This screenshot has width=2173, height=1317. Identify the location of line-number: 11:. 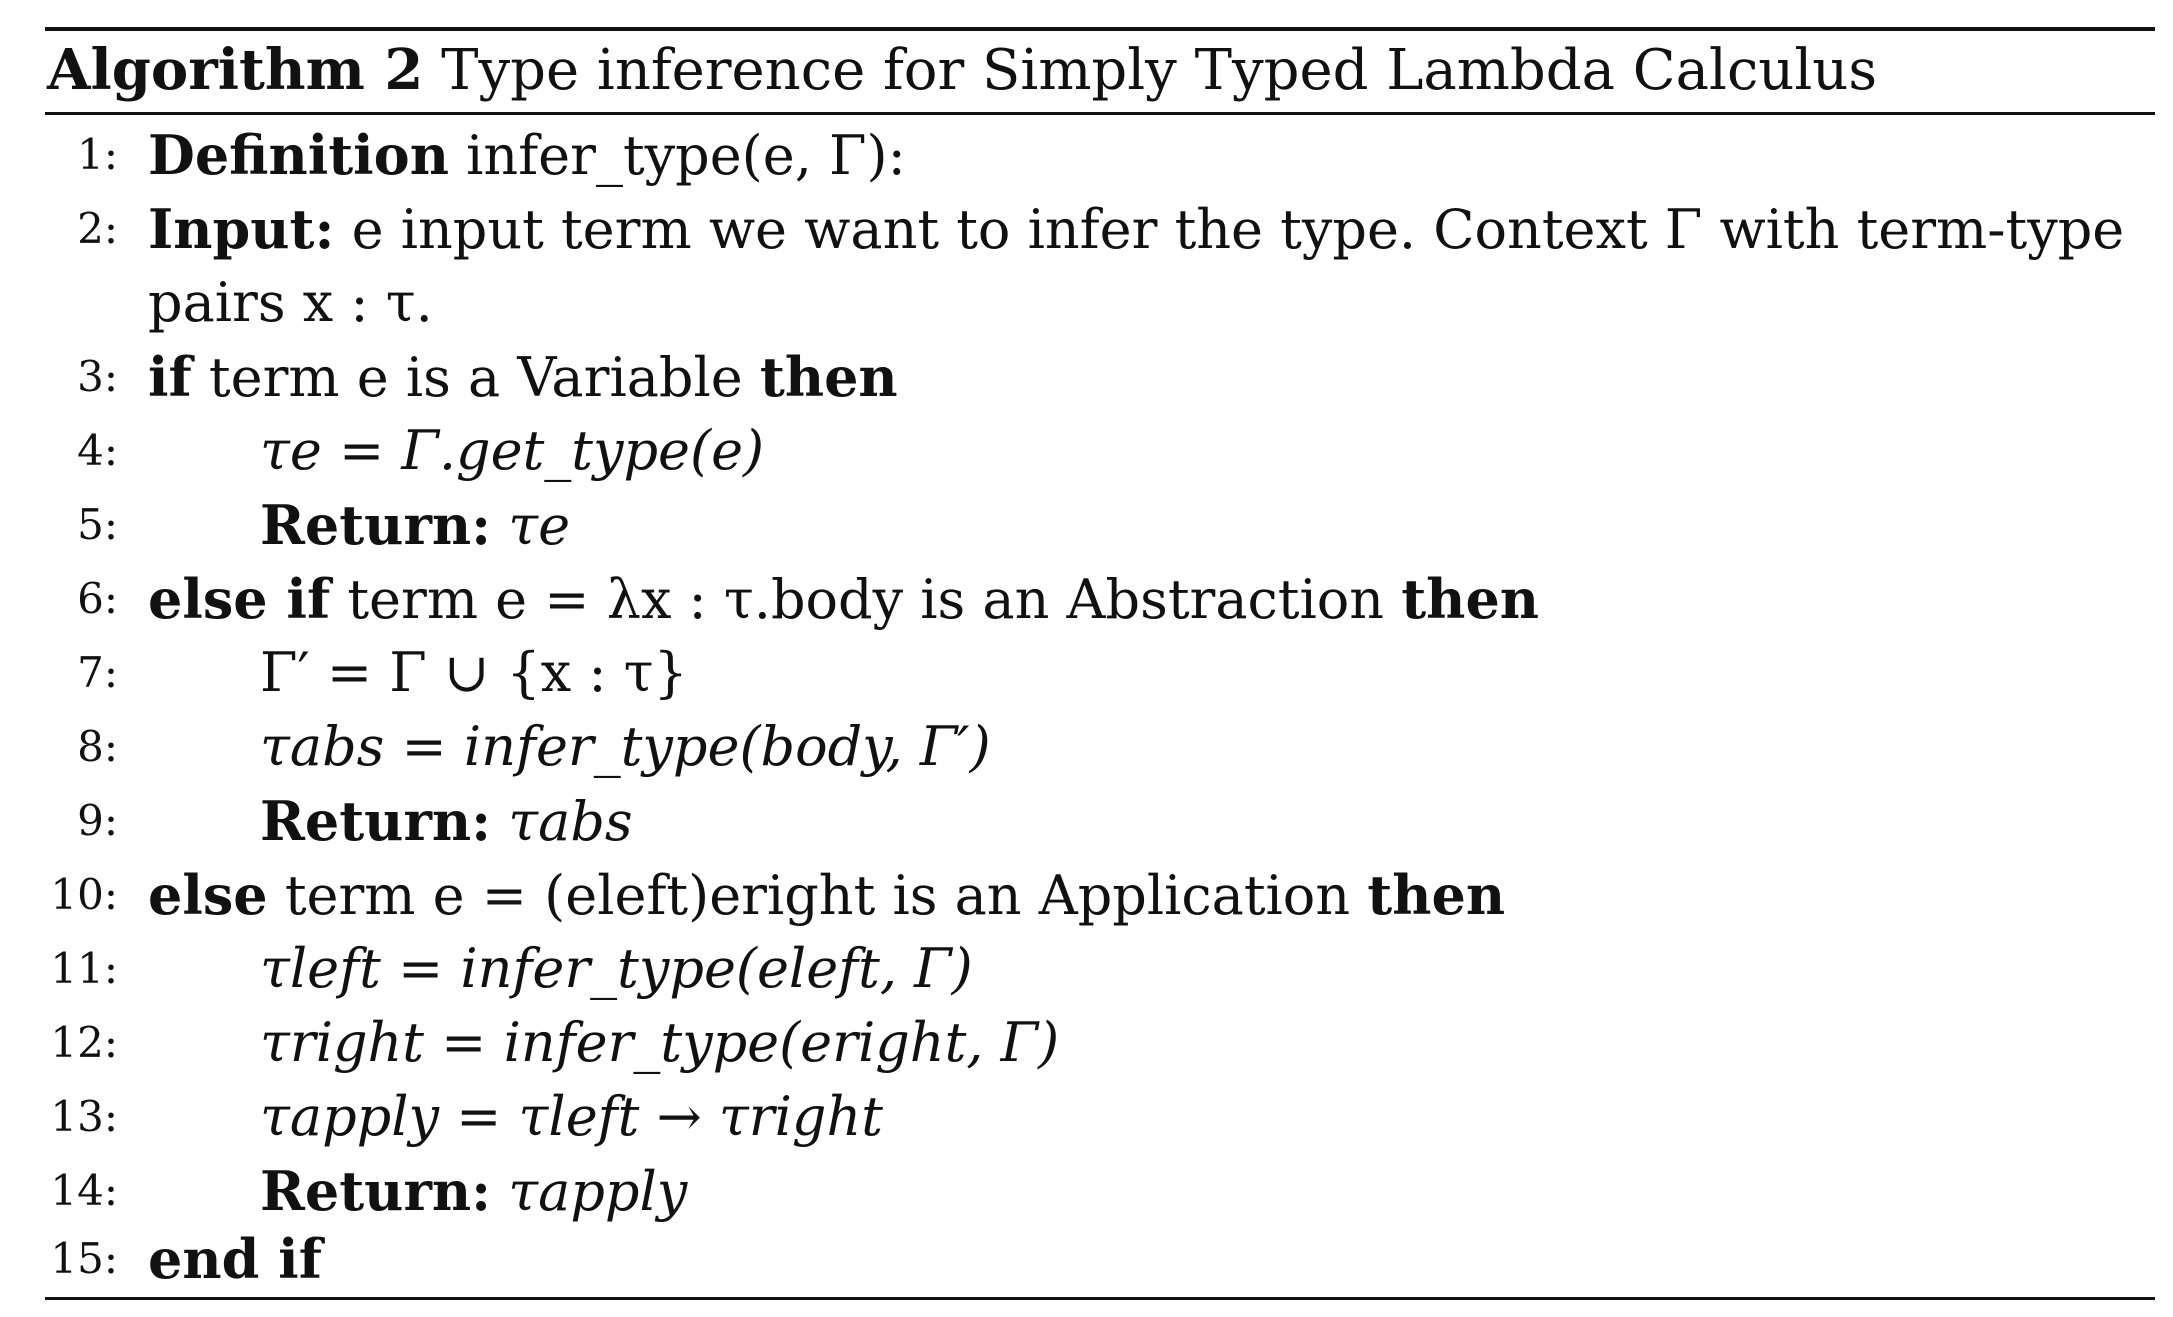
(84, 968).